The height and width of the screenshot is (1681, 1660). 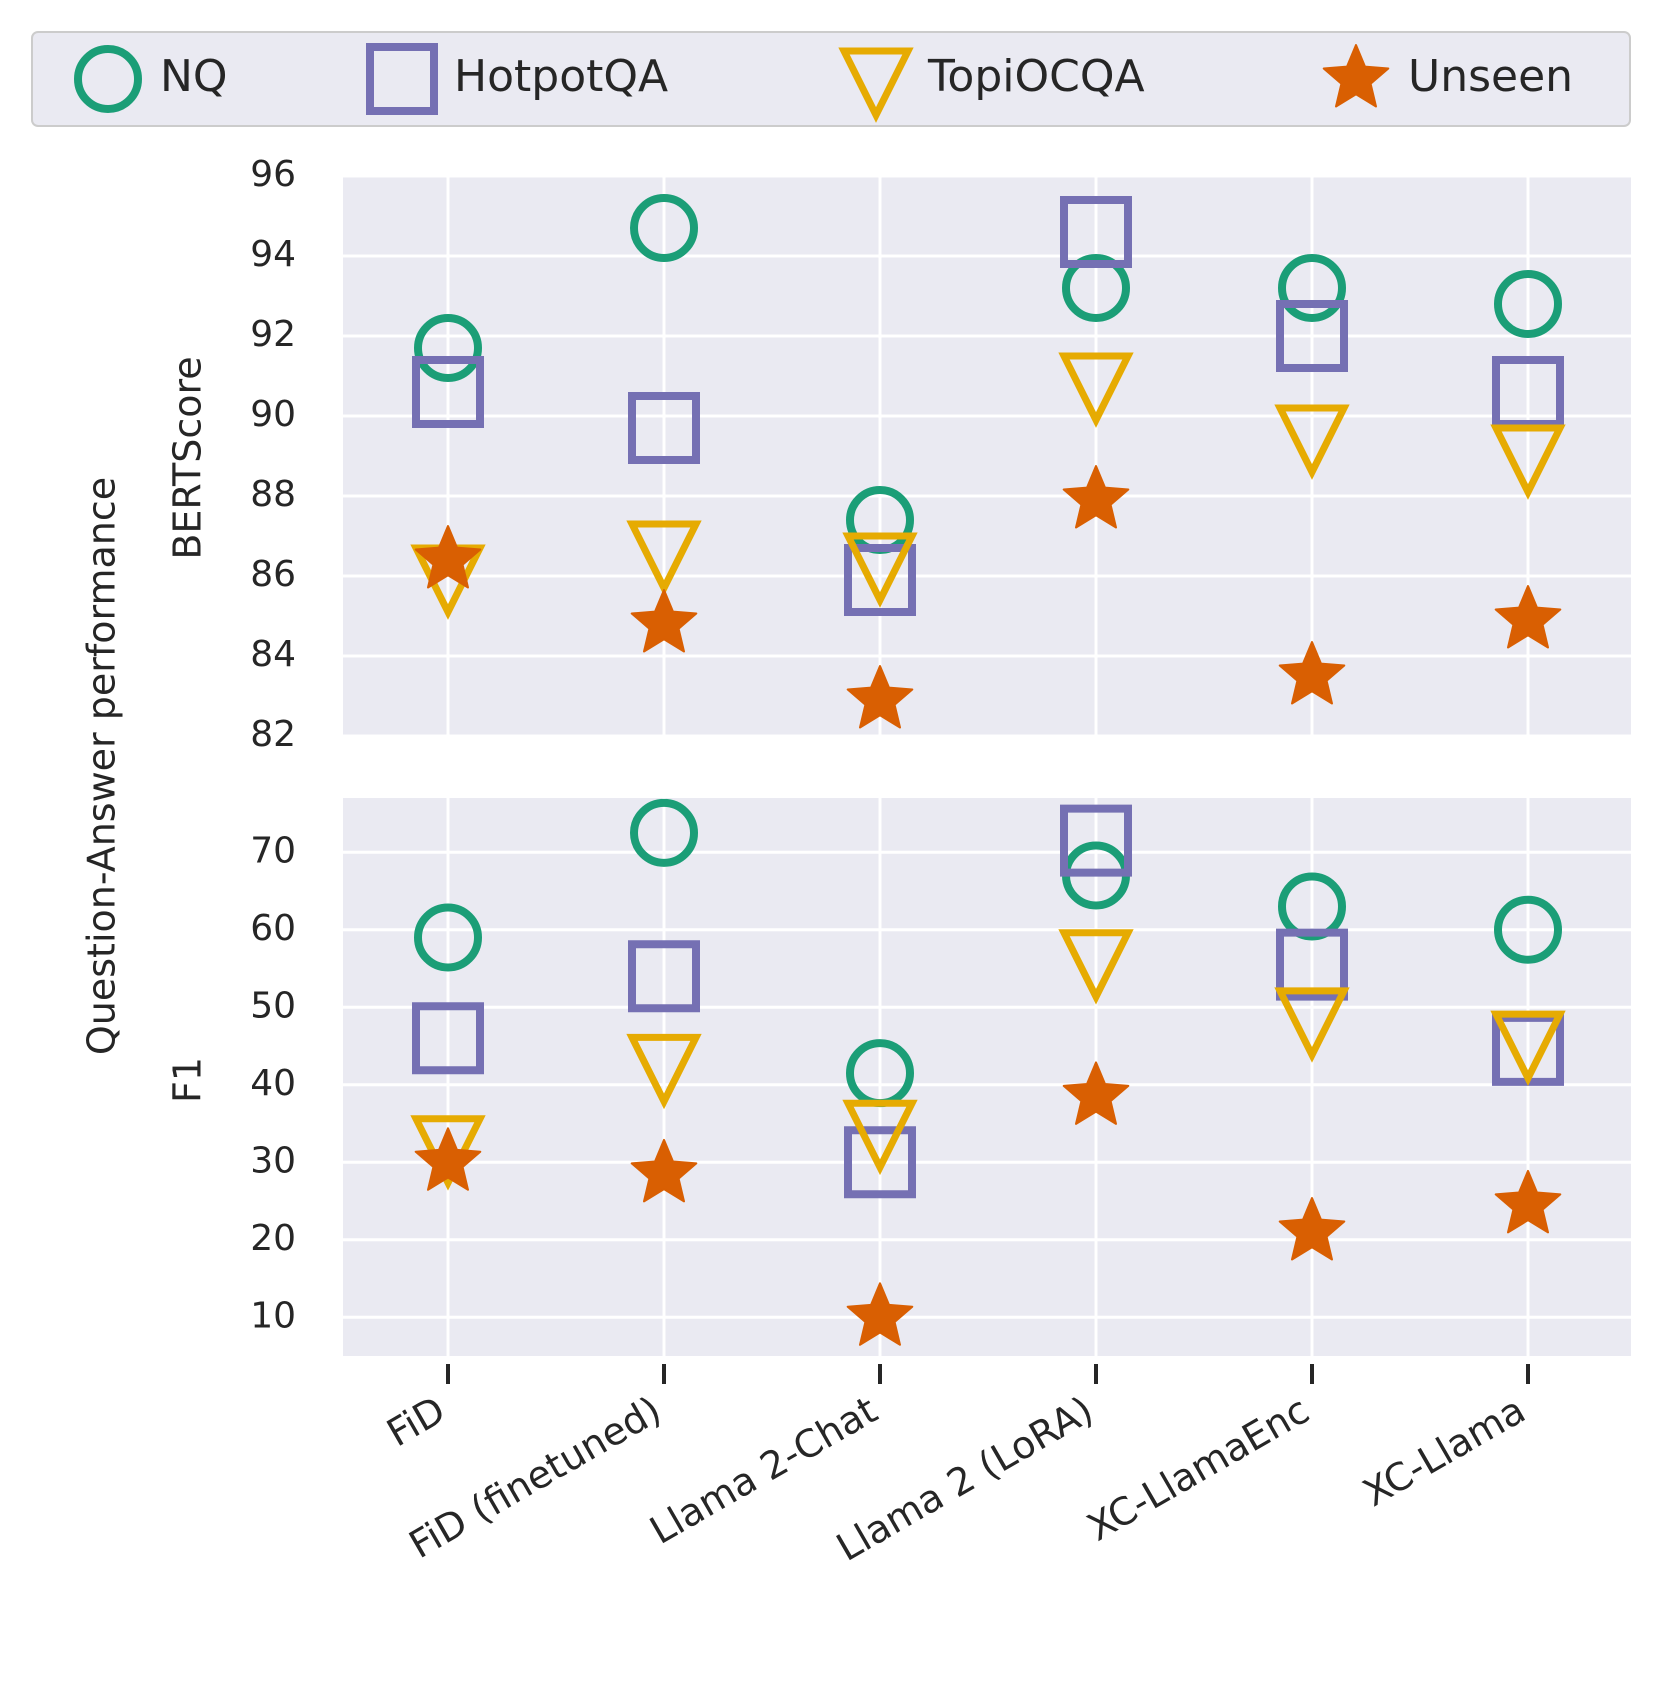 What do you see at coordinates (273, 1005) in the screenshot?
I see `y-tick-label: 50` at bounding box center [273, 1005].